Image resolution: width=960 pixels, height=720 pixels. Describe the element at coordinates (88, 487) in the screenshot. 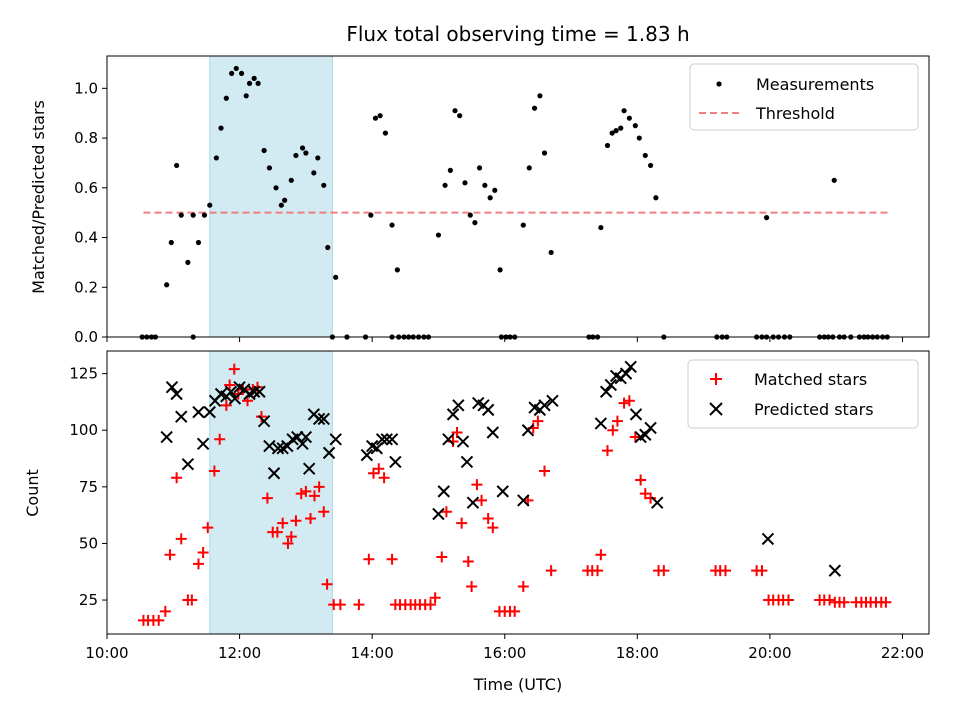

I see `y-tick-label: 75` at that location.